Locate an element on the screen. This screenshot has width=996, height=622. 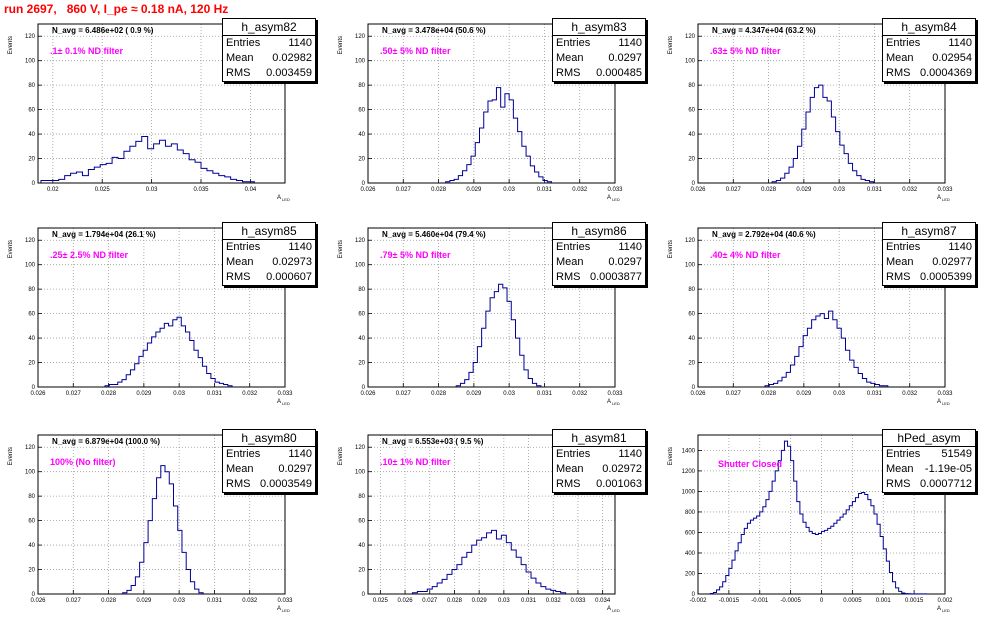
filter-label: 100% (No filter) is located at coordinates (83, 462).